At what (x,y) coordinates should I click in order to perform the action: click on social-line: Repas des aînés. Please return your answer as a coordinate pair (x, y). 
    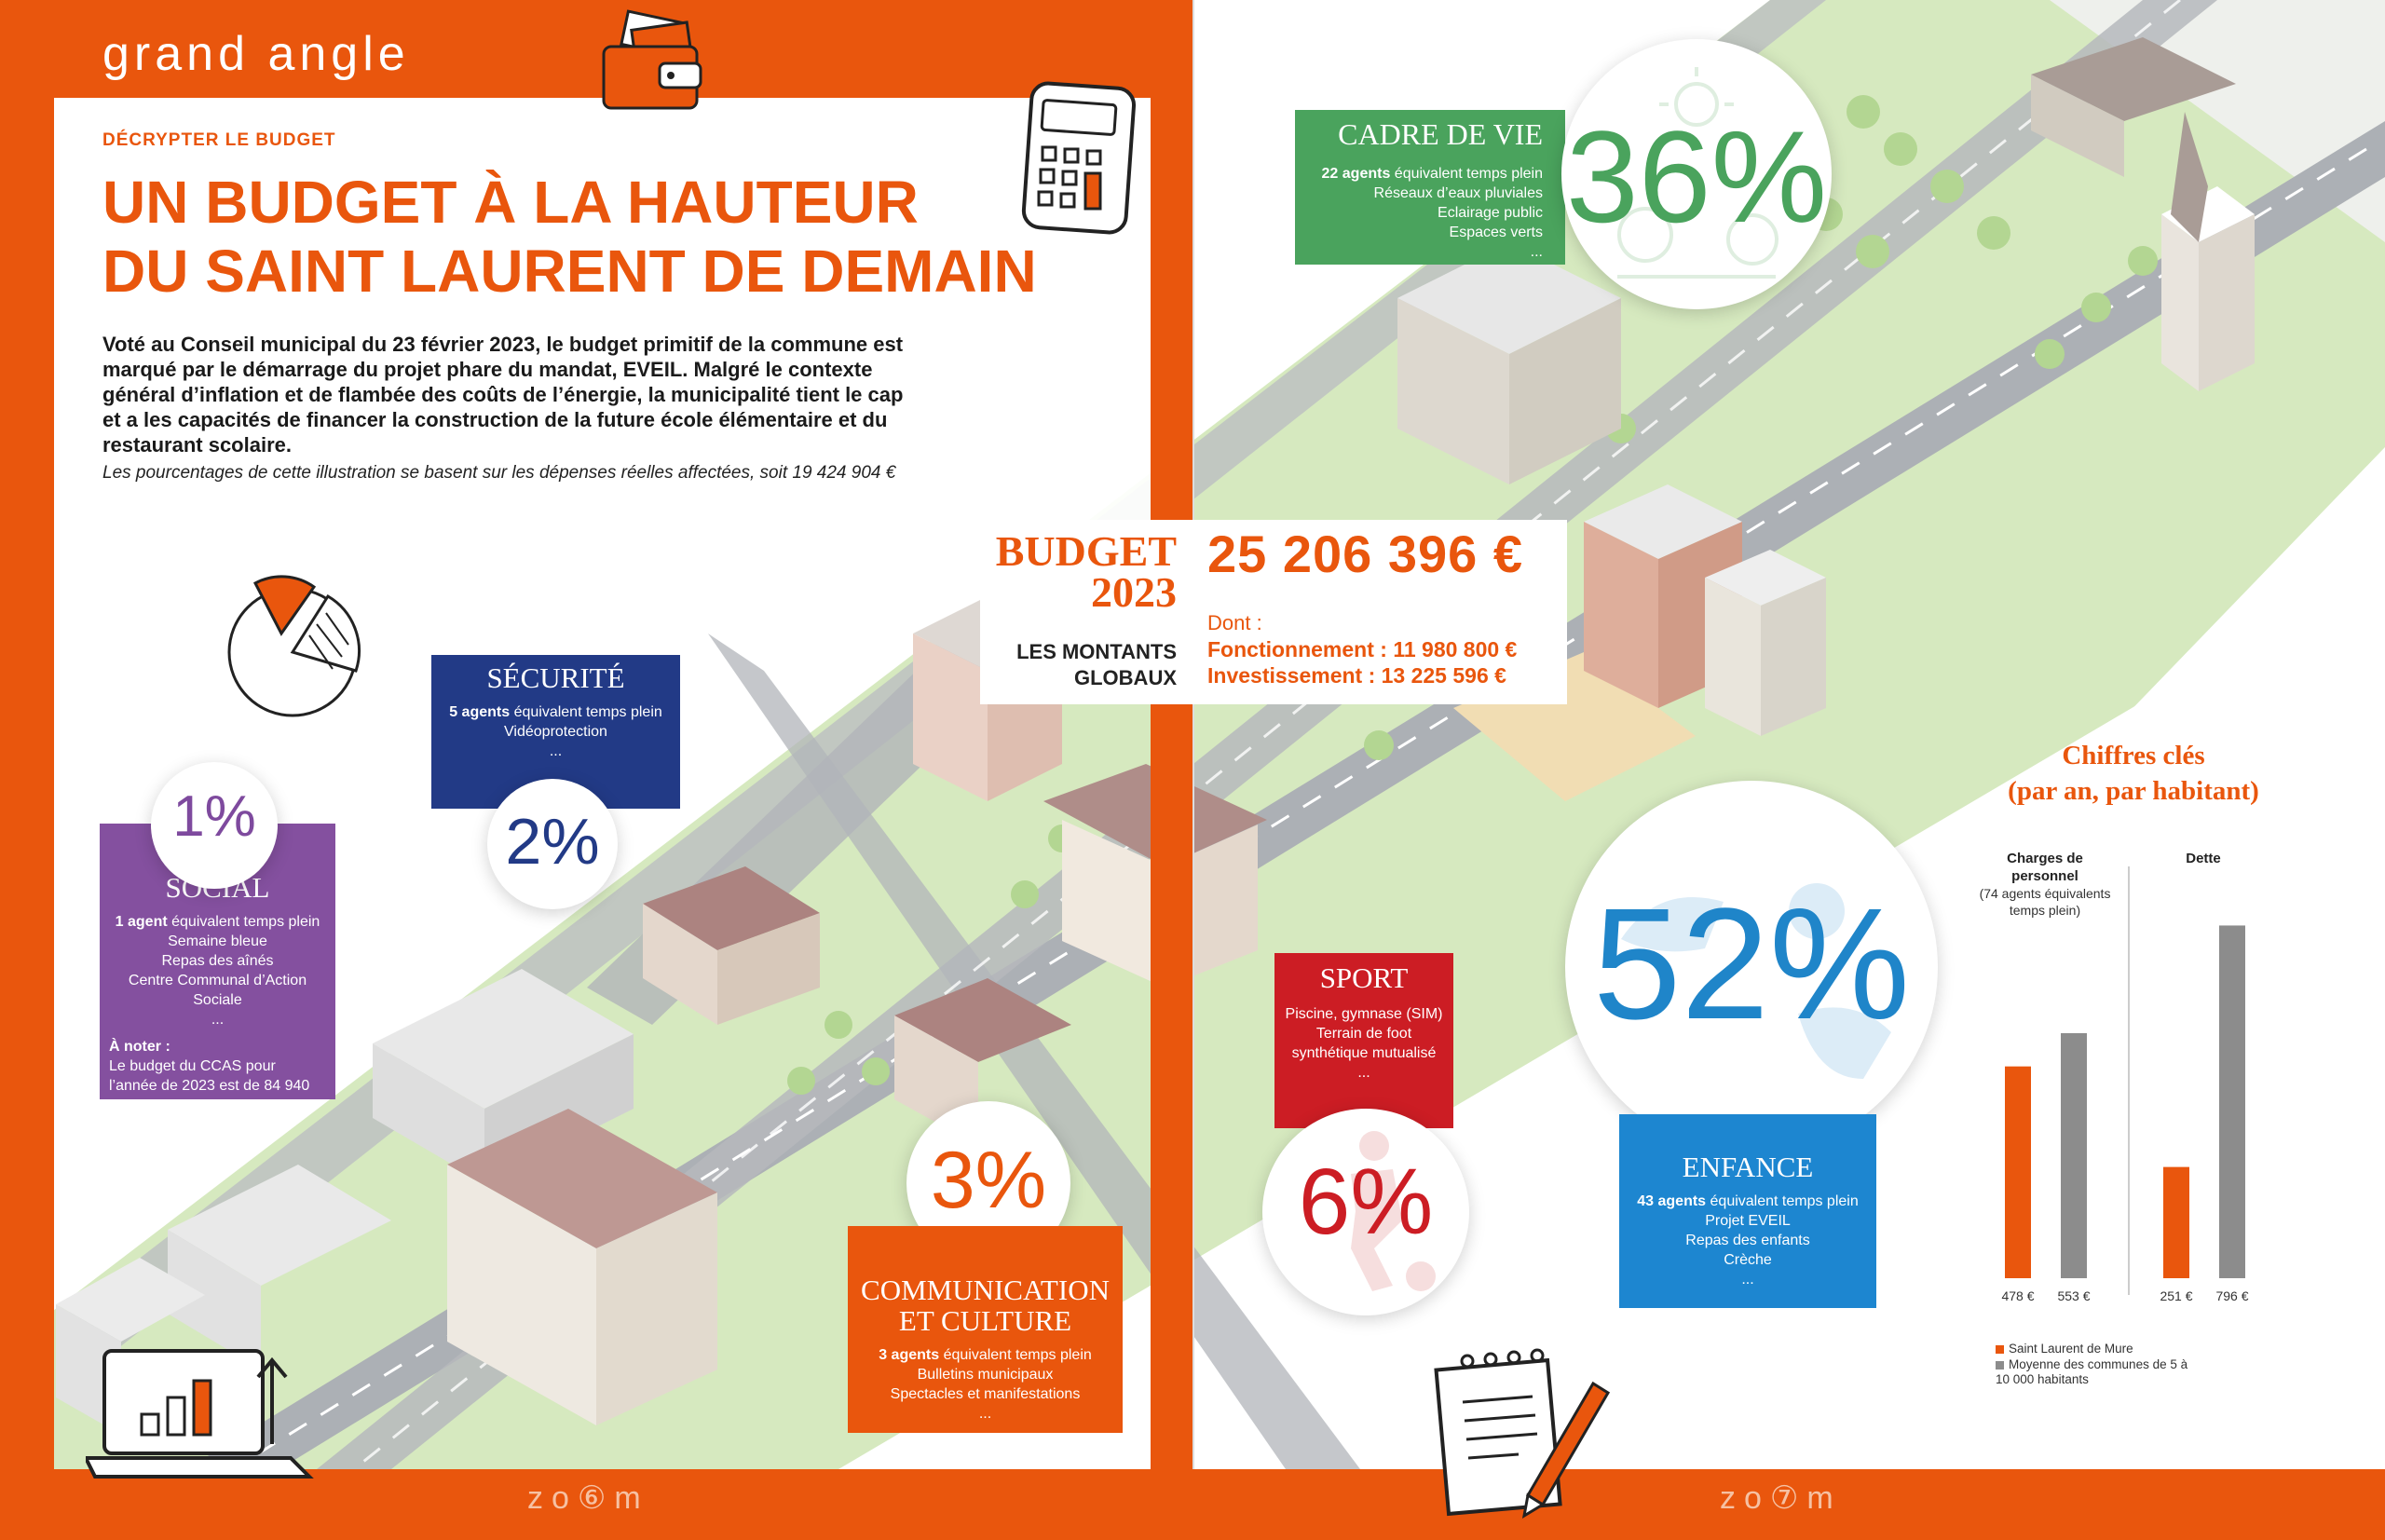
    Looking at the image, I should click on (217, 961).